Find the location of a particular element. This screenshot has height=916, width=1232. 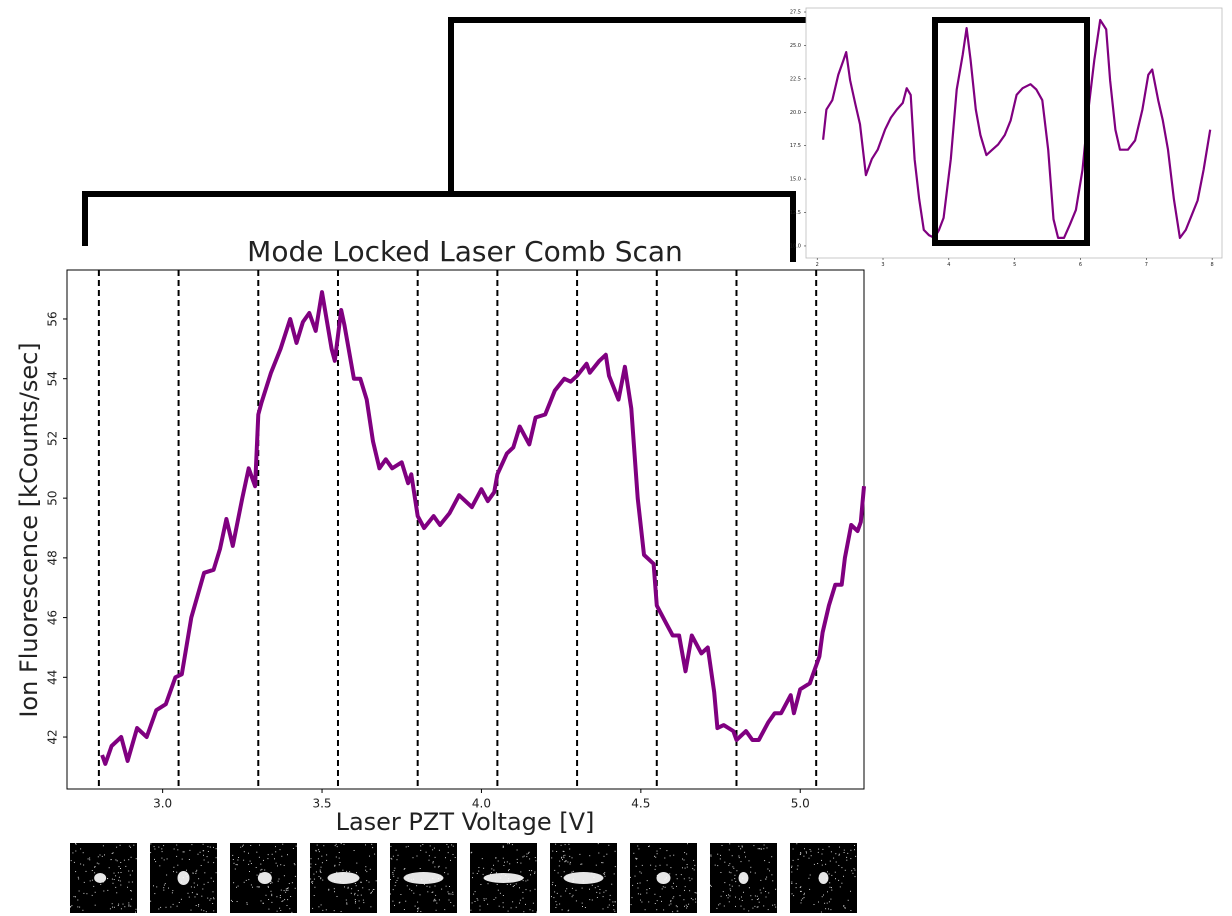

y-tick-label: 15.0 is located at coordinates (795, 180).